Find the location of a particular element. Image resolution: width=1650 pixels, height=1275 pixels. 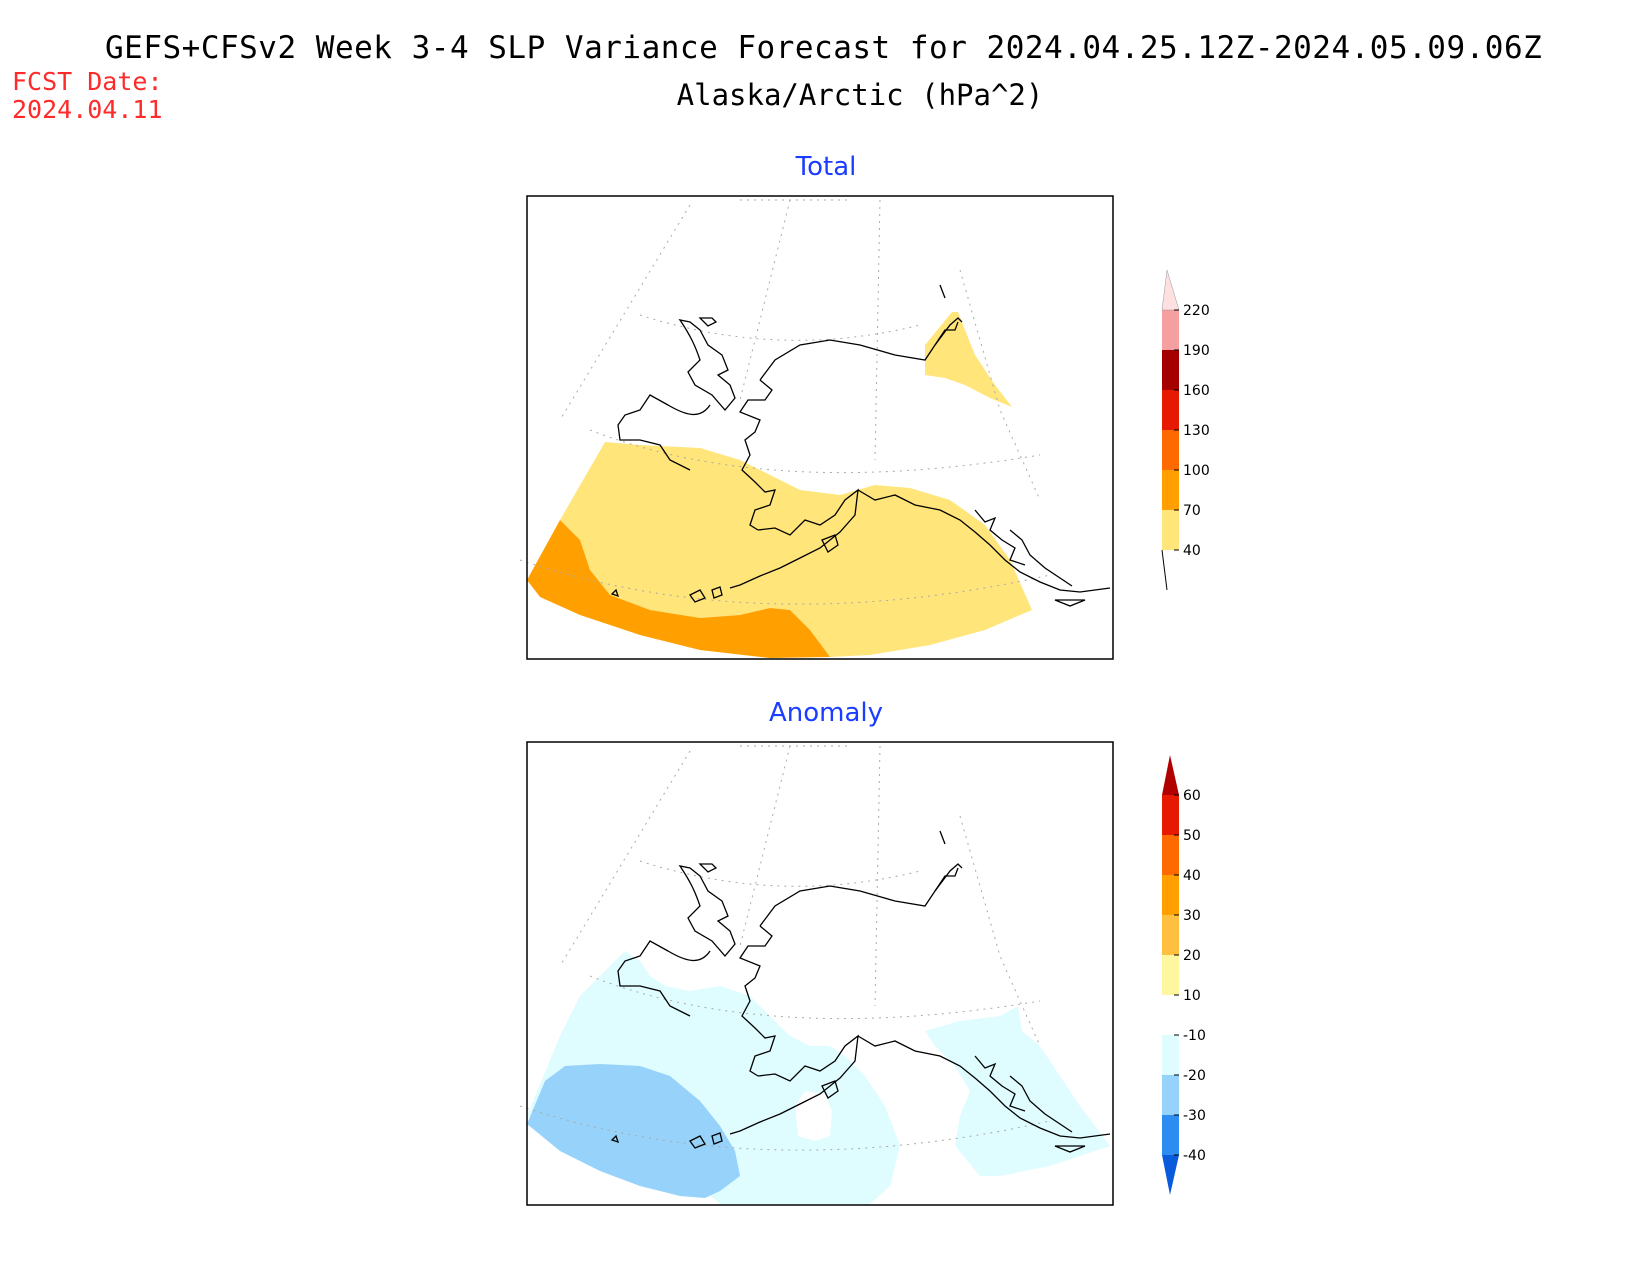

anomaly-colorbar-label: -20 is located at coordinates (1194, 1076).